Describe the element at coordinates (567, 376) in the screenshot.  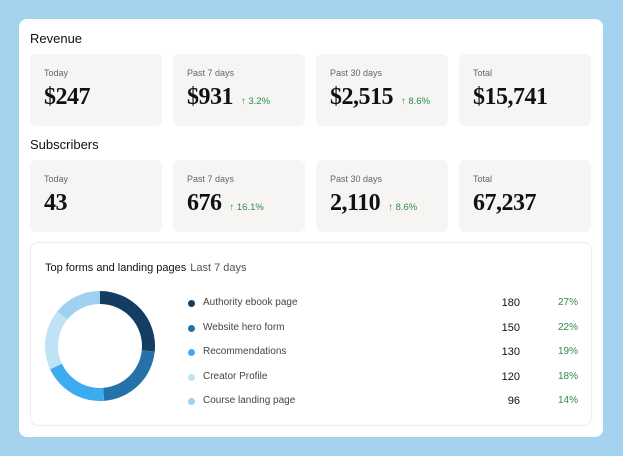
I see `item-percent: 18%` at that location.